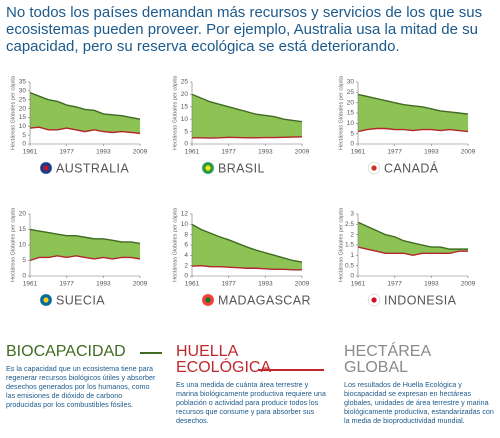 This screenshot has height=438, width=500. What do you see at coordinates (352, 255) in the screenshot?
I see `y-tick-label: 1` at bounding box center [352, 255].